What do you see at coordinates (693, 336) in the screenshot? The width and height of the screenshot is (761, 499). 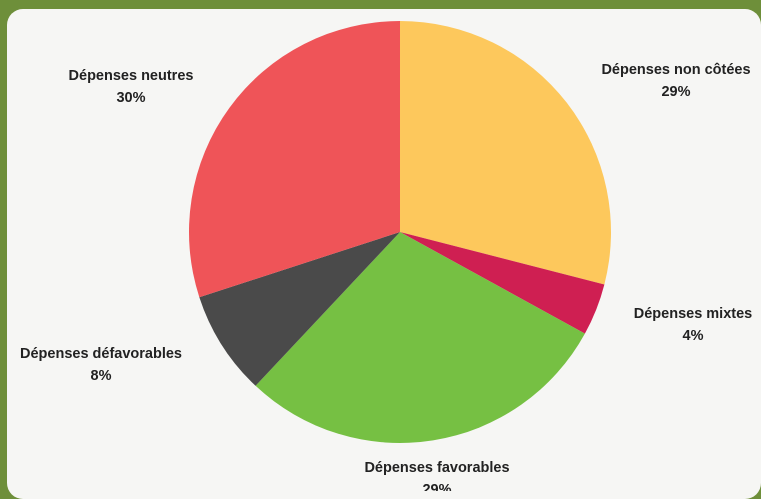 I see `slice-value-label: 4%` at bounding box center [693, 336].